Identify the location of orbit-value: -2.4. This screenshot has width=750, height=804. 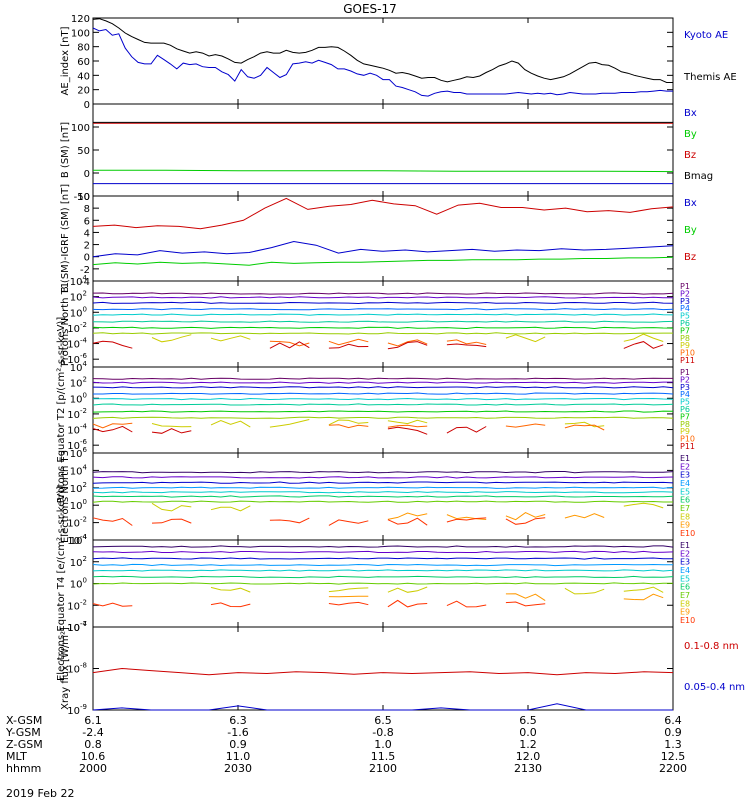
(92, 732).